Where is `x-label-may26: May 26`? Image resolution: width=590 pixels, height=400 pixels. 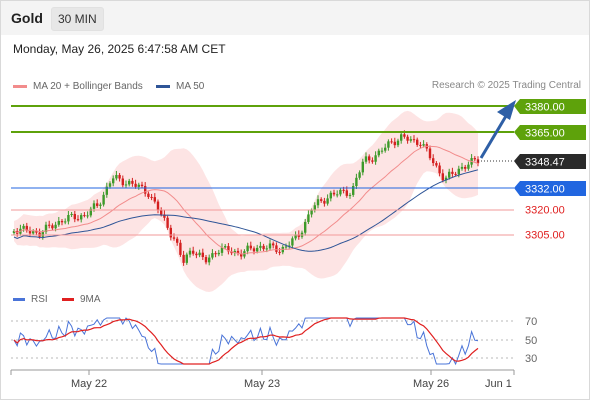 x-label-may26: May 26 is located at coordinates (431, 384).